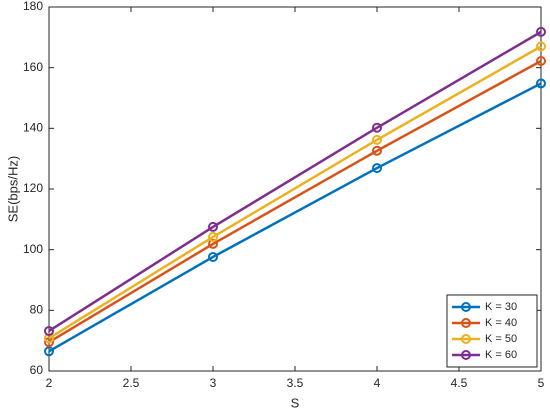 The height and width of the screenshot is (415, 550). What do you see at coordinates (37, 310) in the screenshot?
I see `y-tick-label: 80` at bounding box center [37, 310].